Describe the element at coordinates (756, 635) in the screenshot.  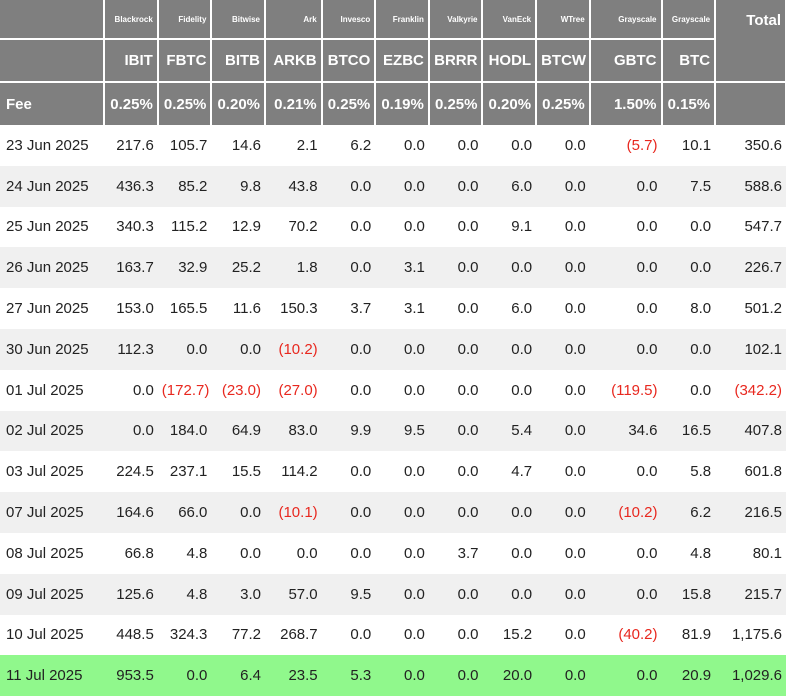
I see `row-total: 1,175.6` at that location.